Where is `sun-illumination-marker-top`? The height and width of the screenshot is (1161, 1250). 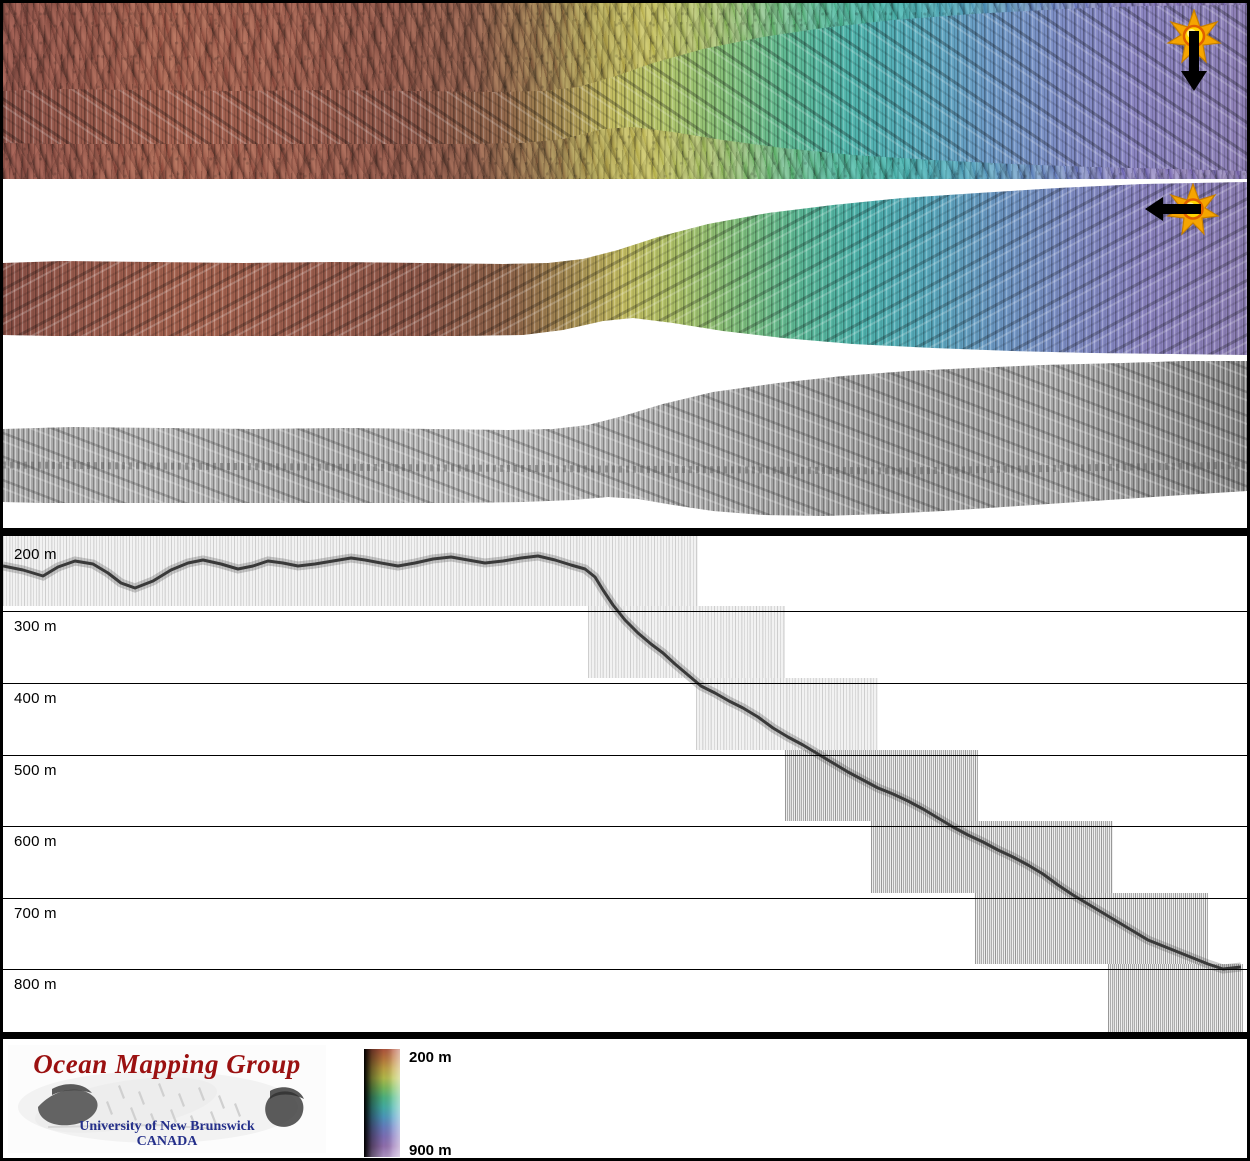
sun-illumination-marker-top is located at coordinates (1194, 51).